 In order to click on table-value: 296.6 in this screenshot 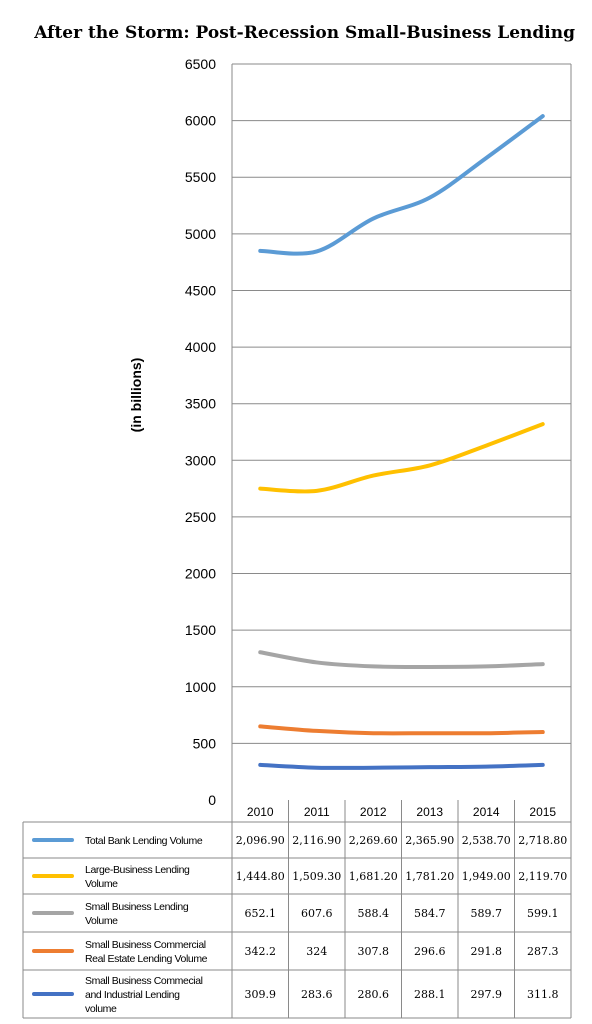, I will do `click(430, 951)`.